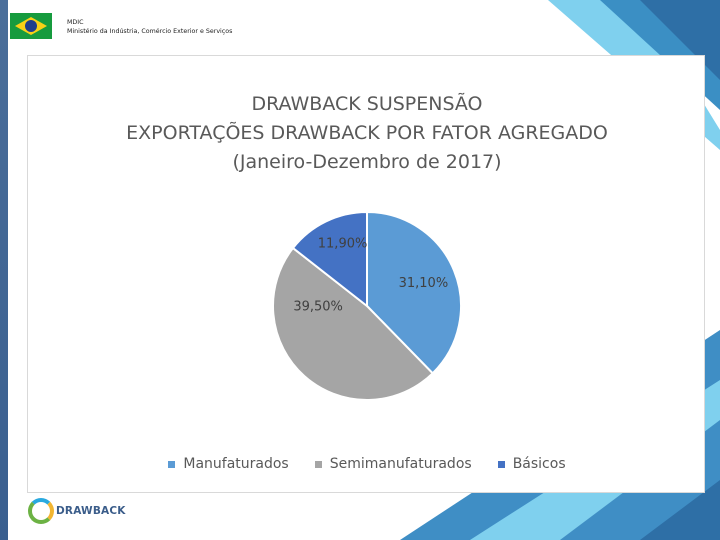 This screenshot has width=720, height=540. I want to click on pie-slice-básicos, so click(329, 259).